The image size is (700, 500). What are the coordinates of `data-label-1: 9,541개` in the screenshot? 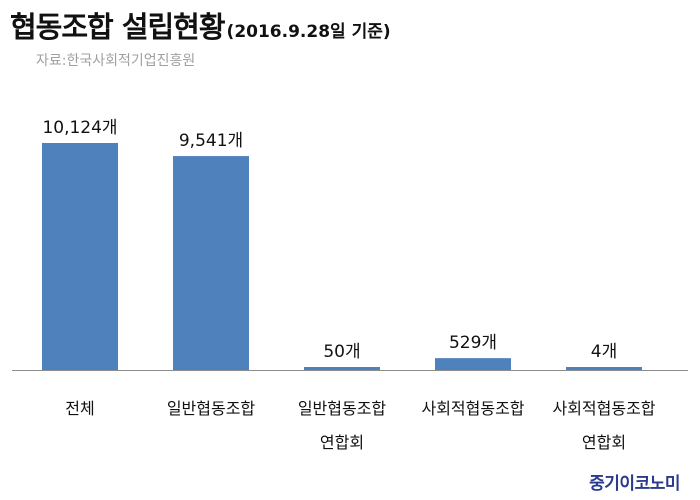 It's located at (211, 141).